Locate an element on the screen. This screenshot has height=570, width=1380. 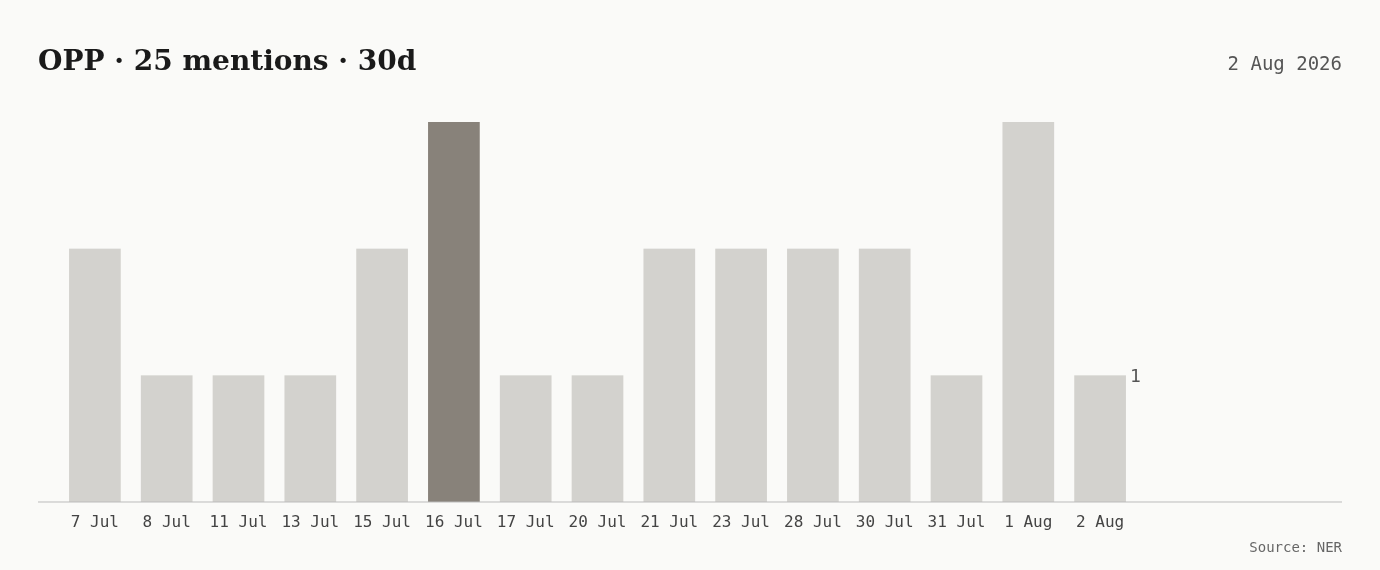
x-tick-label: 13 Jul is located at coordinates (310, 521).